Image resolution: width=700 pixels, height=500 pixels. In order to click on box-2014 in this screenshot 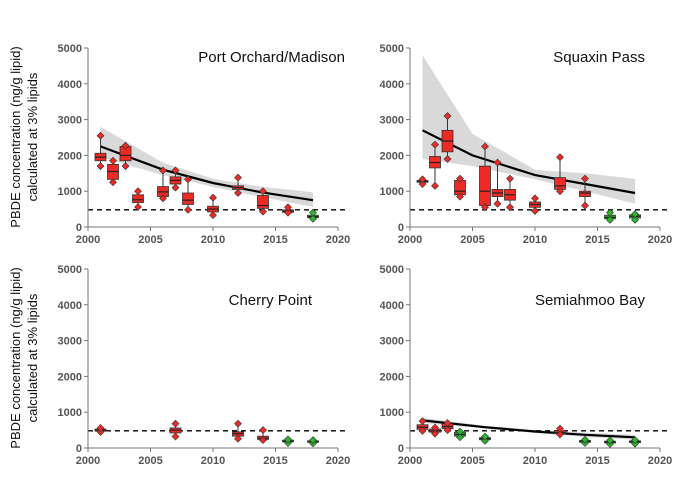, I will do `click(263, 435)`.